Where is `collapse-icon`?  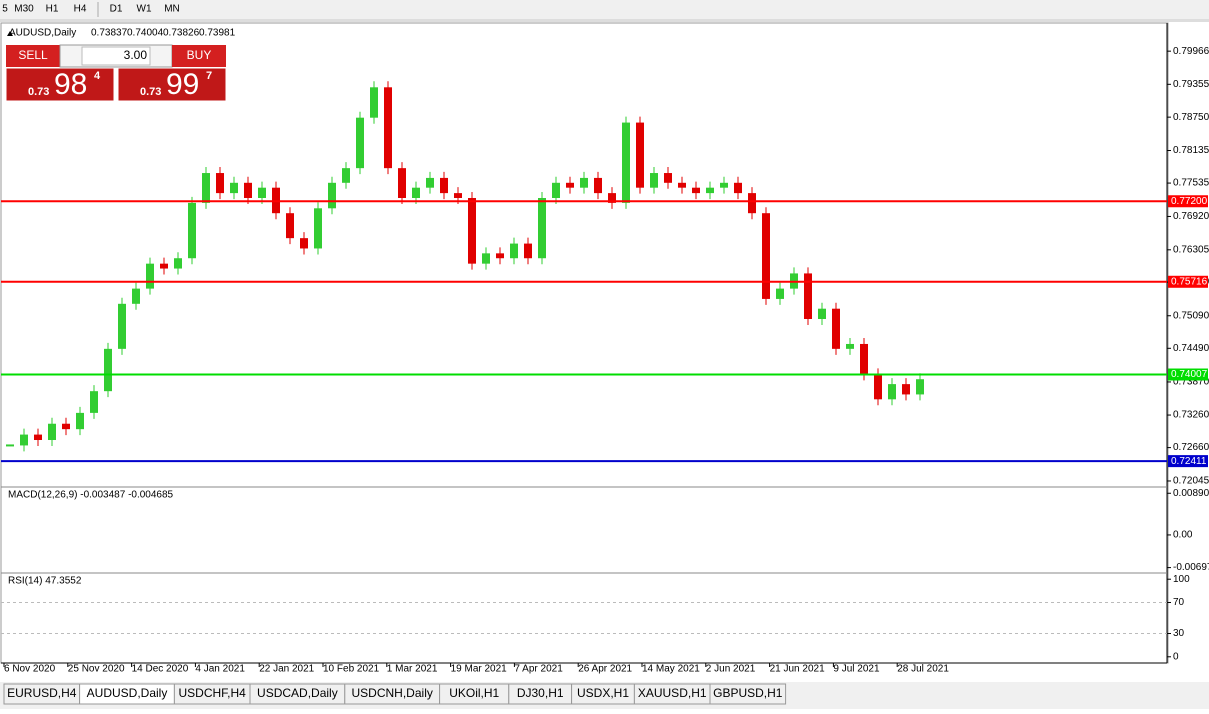 collapse-icon is located at coordinates (10, 33).